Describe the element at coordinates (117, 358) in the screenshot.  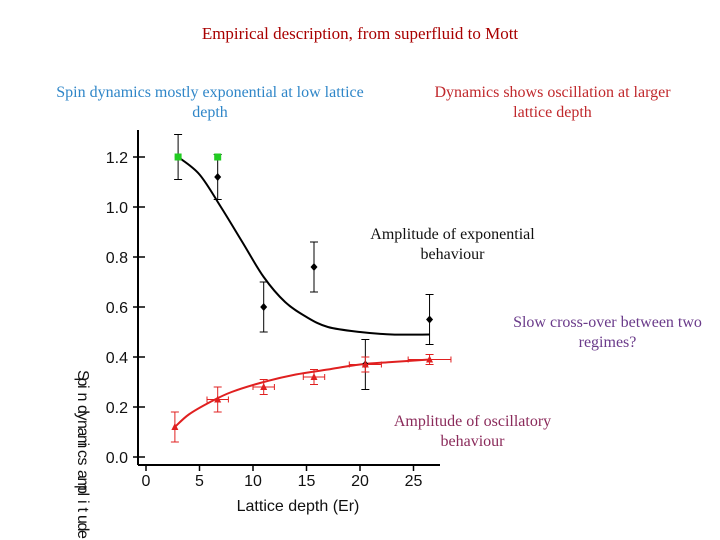
I see `y-tick-label: 0.4` at that location.